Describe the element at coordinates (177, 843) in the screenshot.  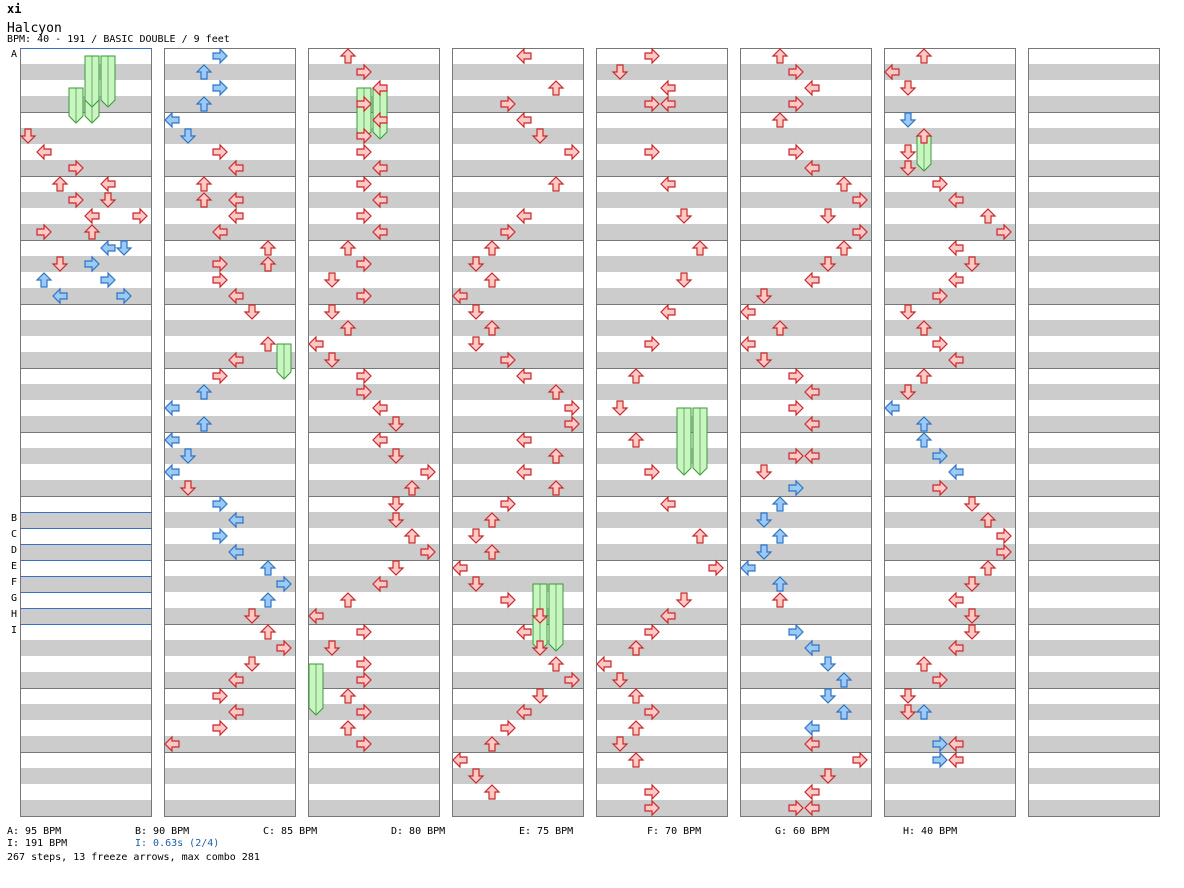
I see `first-arrow-time: I: 0.63s (2/4)` at that location.